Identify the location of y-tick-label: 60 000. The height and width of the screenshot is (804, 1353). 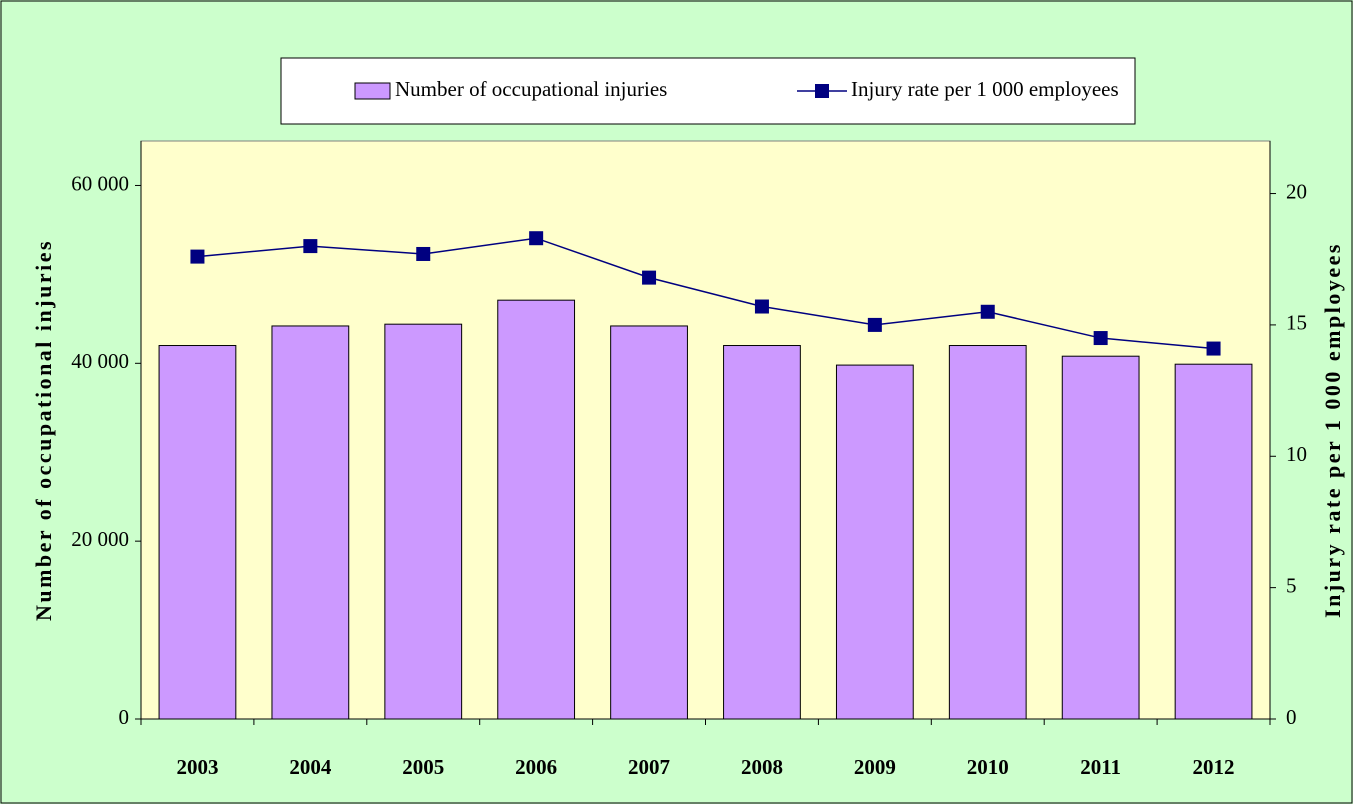
(100, 183).